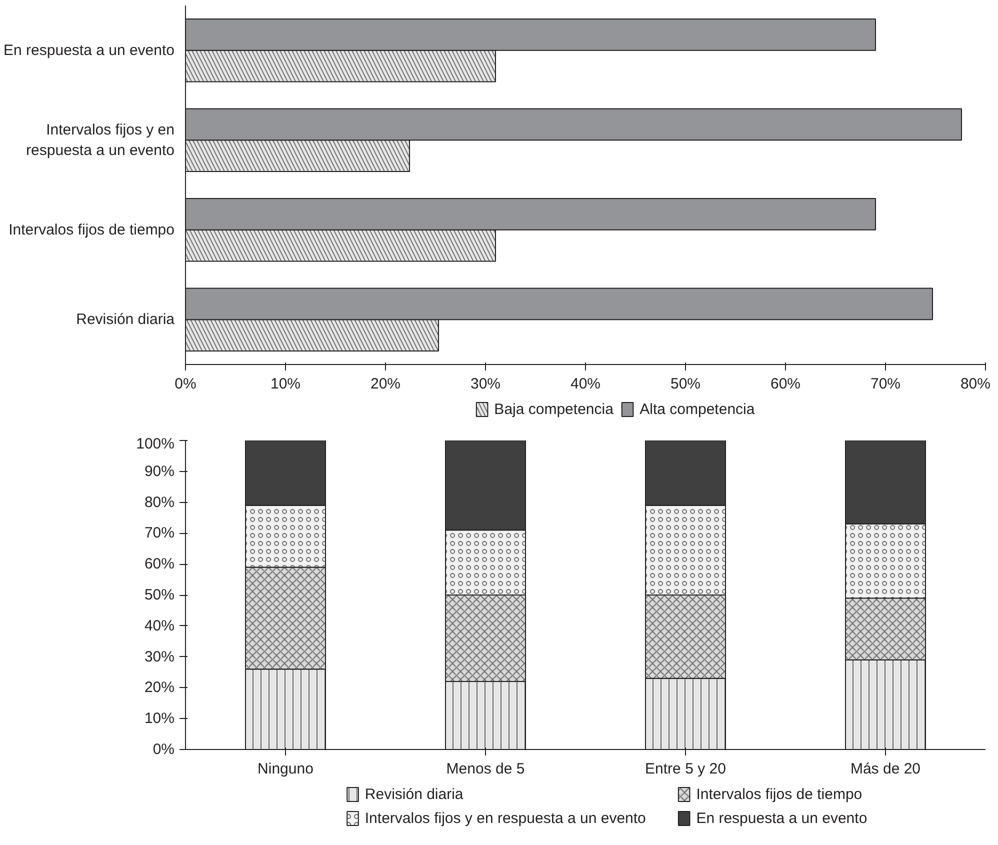 The image size is (998, 845). I want to click on x-tick-label: 60%, so click(785, 384).